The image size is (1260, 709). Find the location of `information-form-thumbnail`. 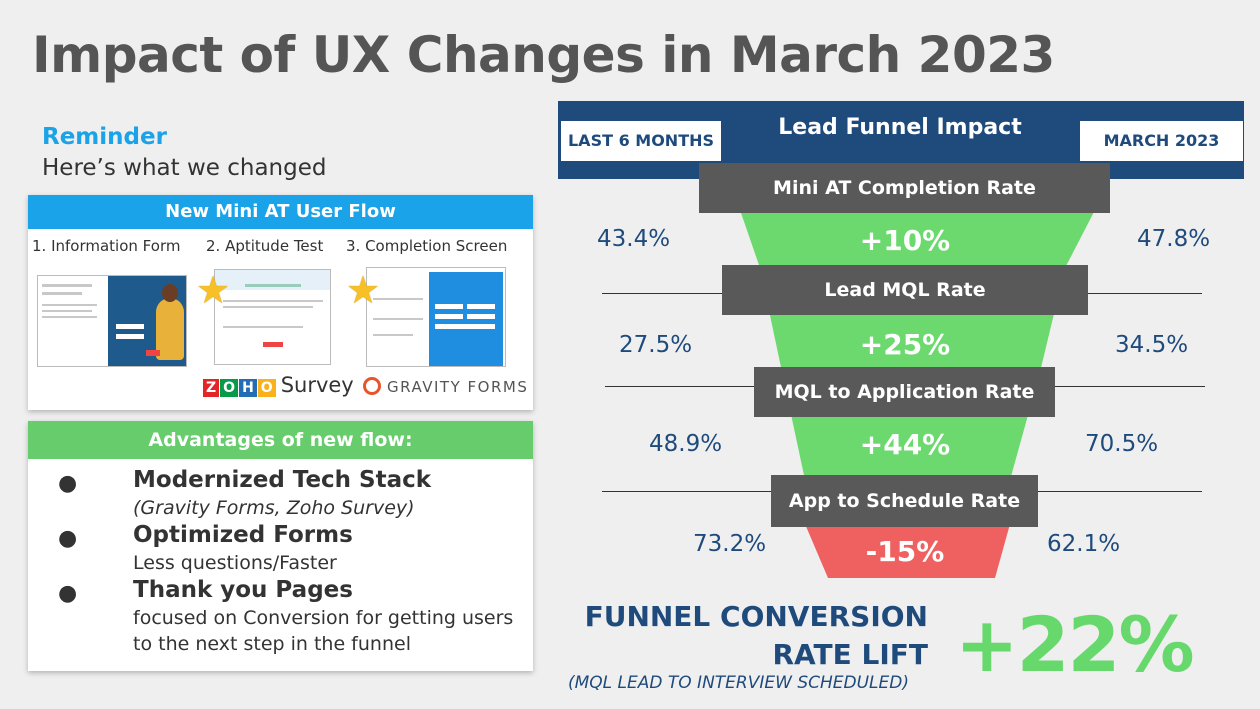

information-form-thumbnail is located at coordinates (112, 321).